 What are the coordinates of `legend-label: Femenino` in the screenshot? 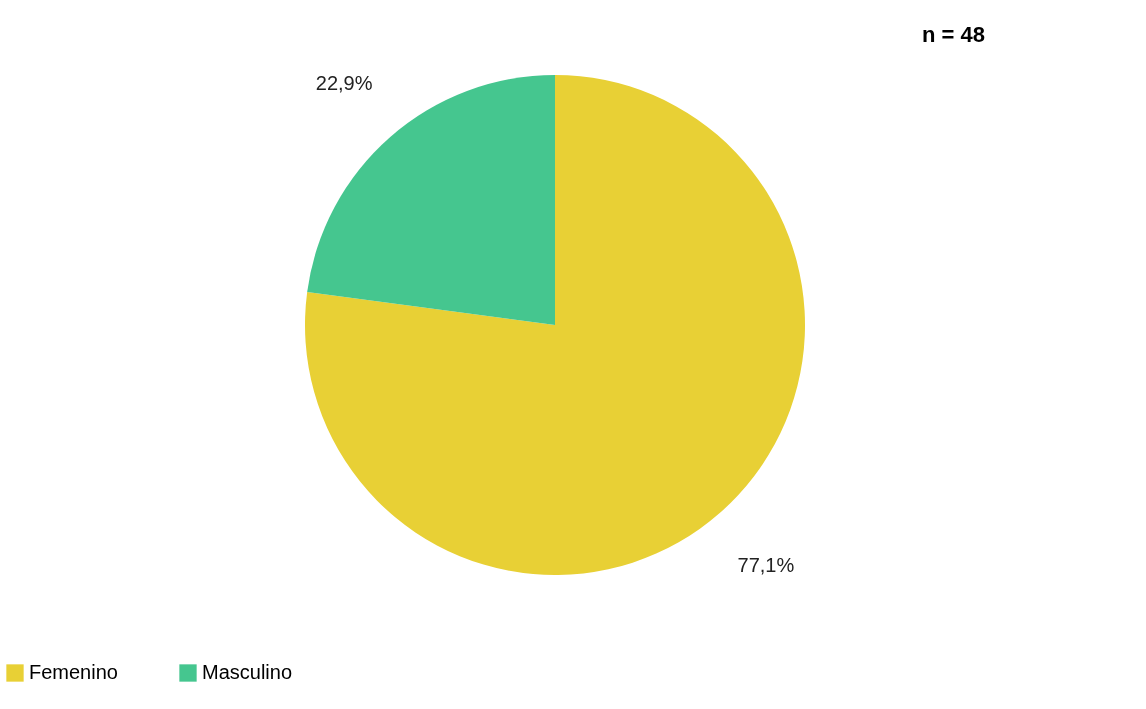 It's located at (73, 672).